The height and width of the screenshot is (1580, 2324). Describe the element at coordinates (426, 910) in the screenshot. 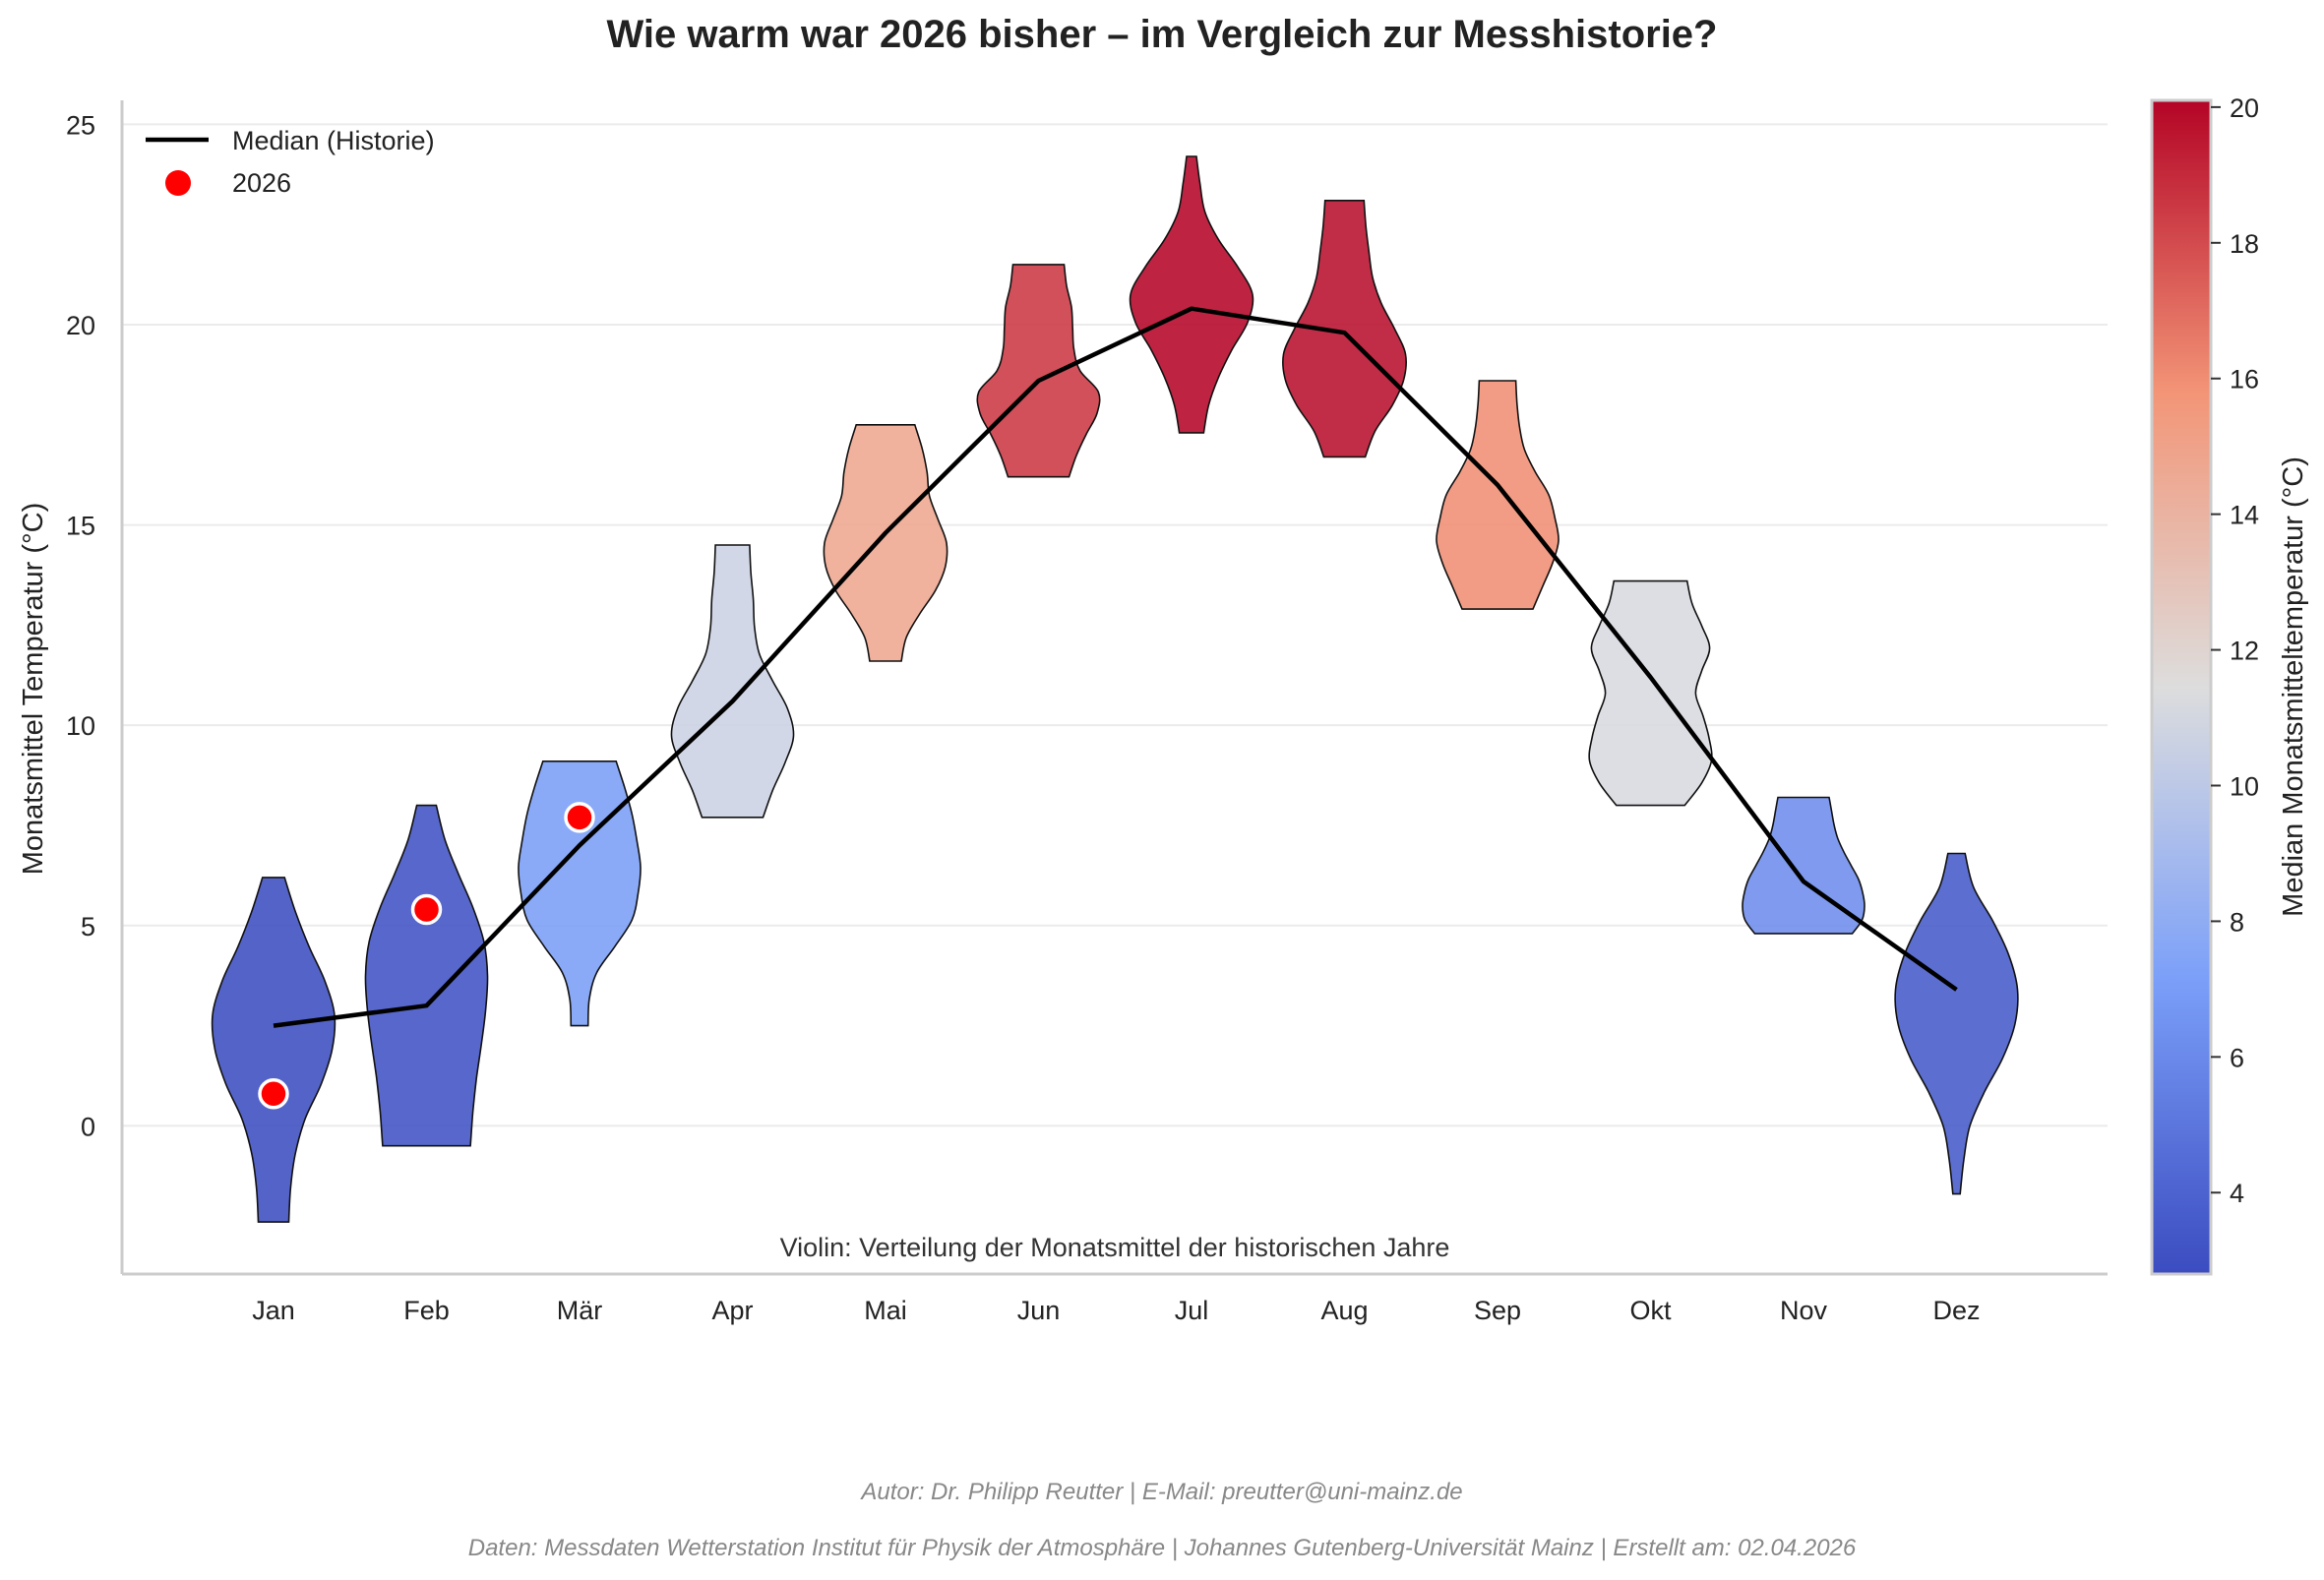

I see `point-2026-Feb` at that location.